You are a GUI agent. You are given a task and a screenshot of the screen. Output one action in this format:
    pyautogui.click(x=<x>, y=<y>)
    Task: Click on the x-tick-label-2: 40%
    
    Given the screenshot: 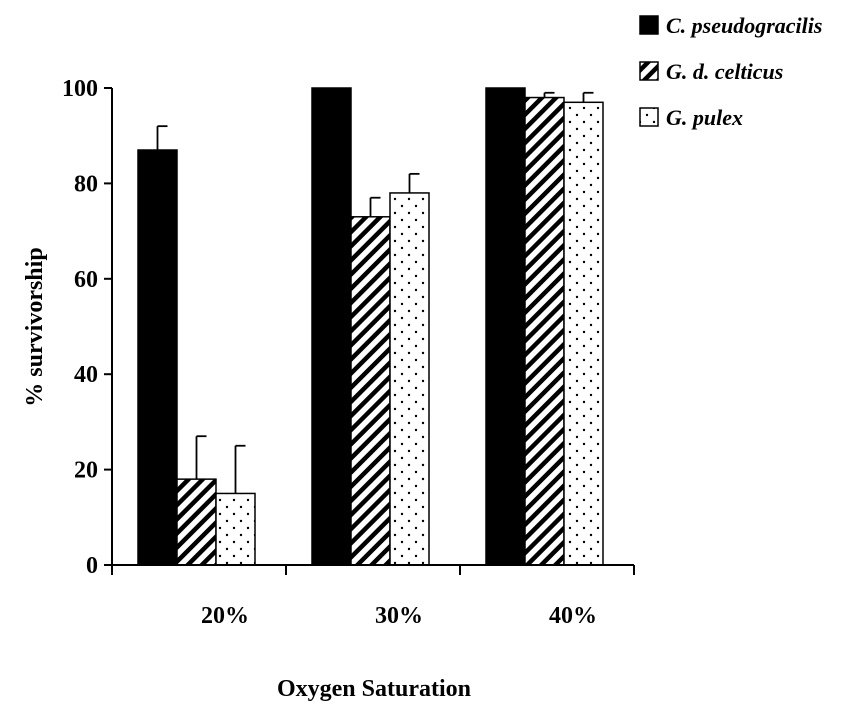 What is the action you would take?
    pyautogui.click(x=573, y=616)
    